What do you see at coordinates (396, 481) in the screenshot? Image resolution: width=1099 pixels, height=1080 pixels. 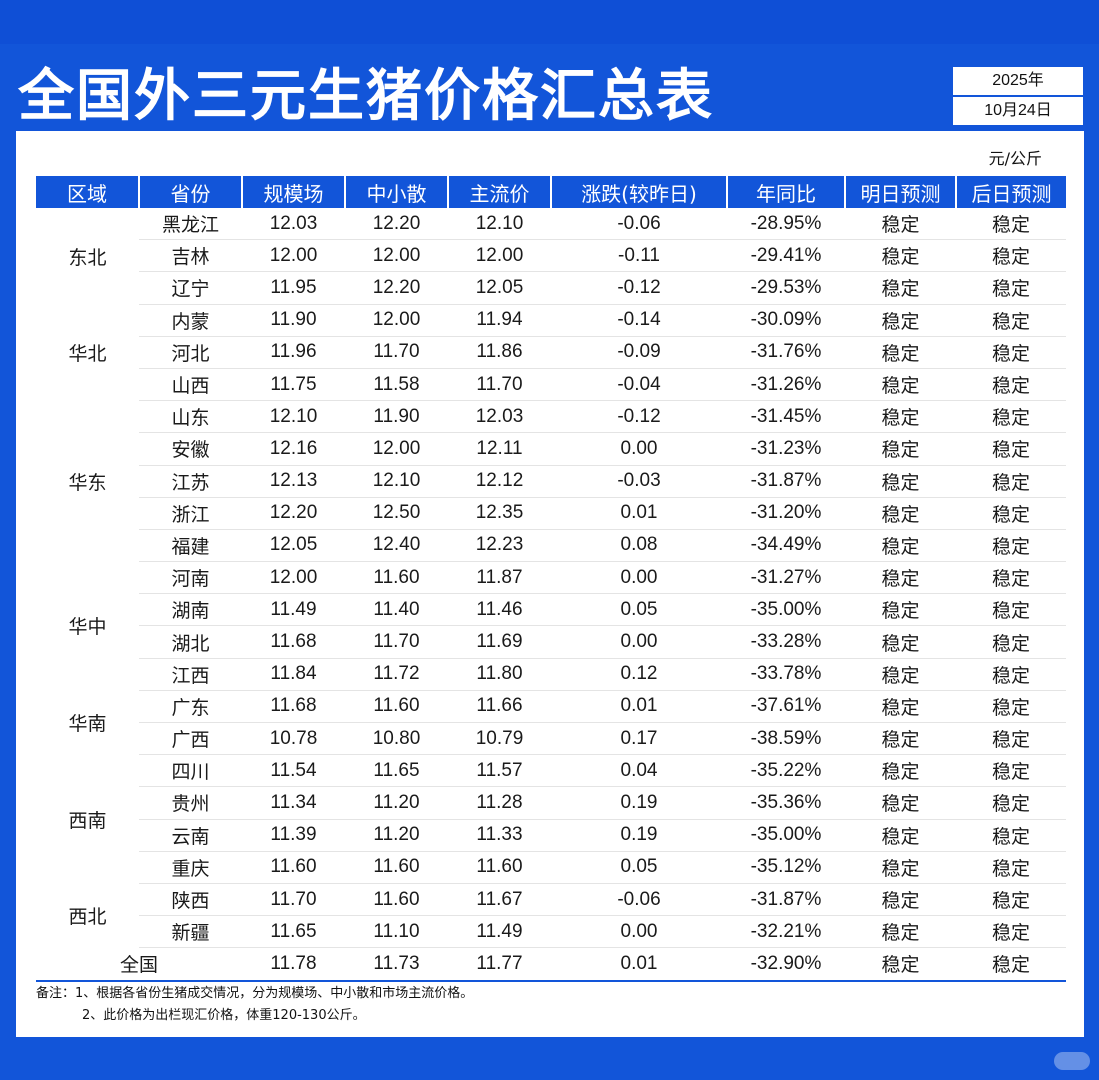 I see `small-price-cell: 12.10` at bounding box center [396, 481].